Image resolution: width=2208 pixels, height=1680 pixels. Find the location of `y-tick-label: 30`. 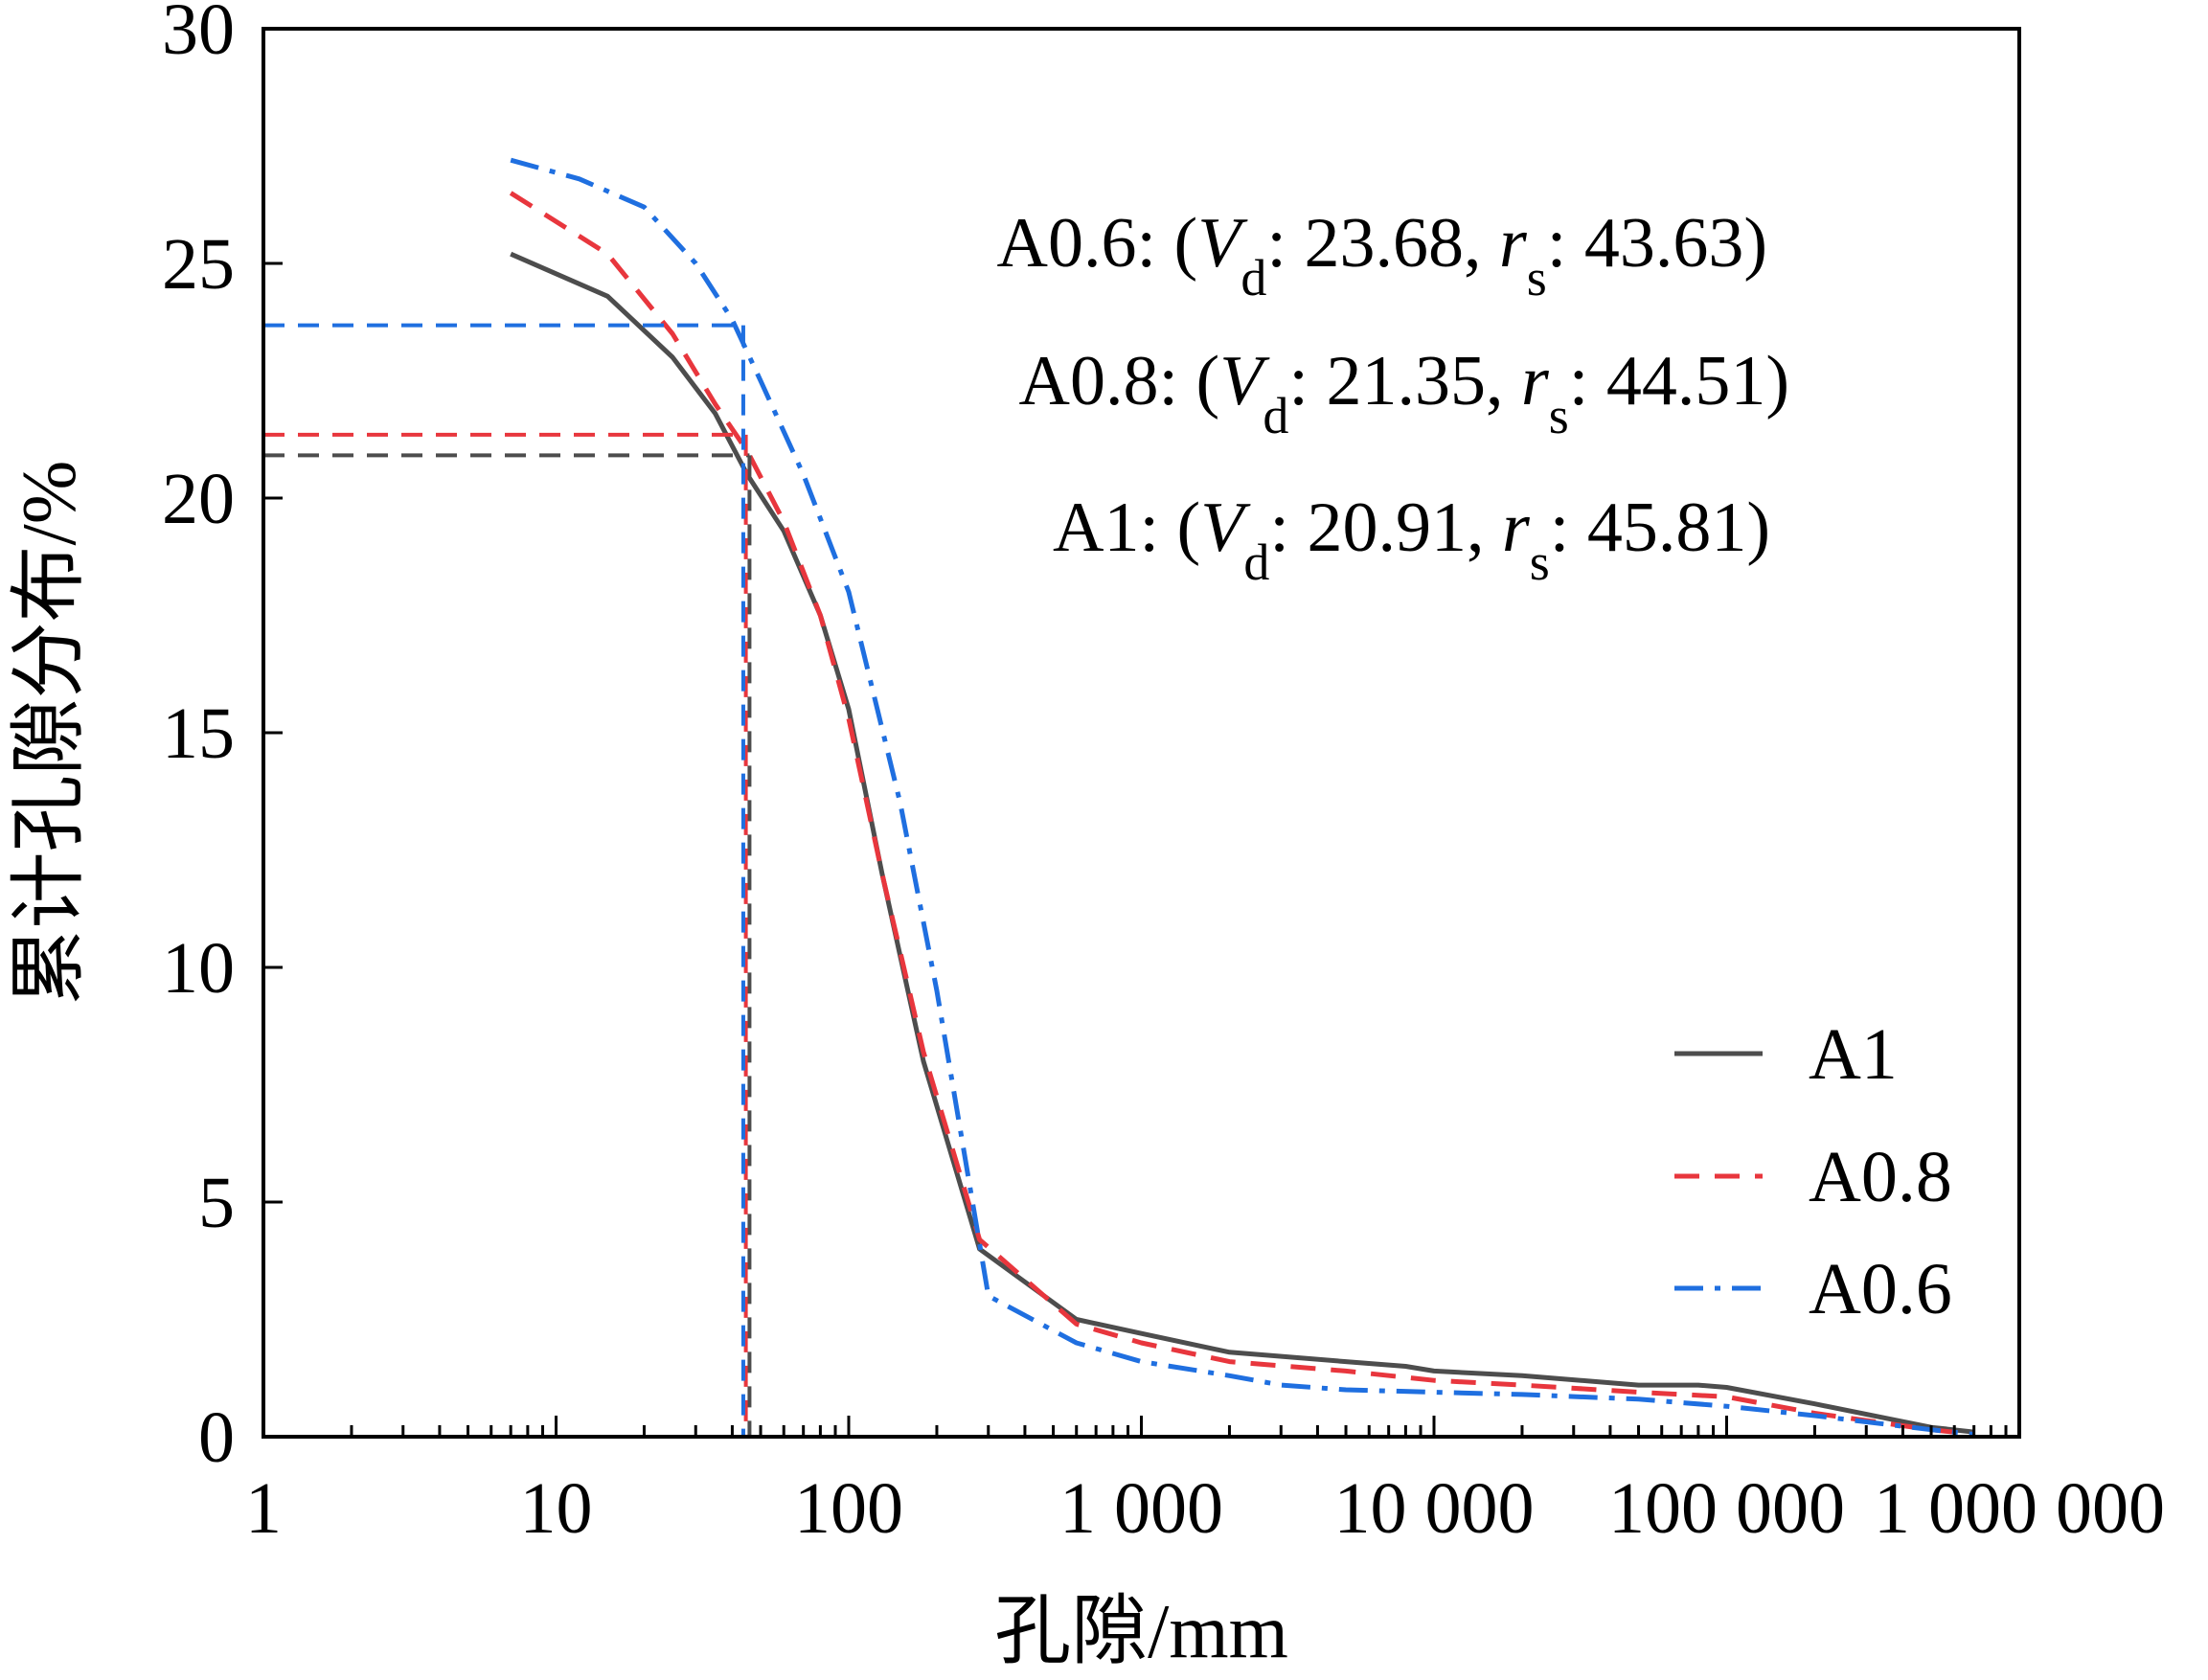

y-tick-label: 30 is located at coordinates (198, 35).